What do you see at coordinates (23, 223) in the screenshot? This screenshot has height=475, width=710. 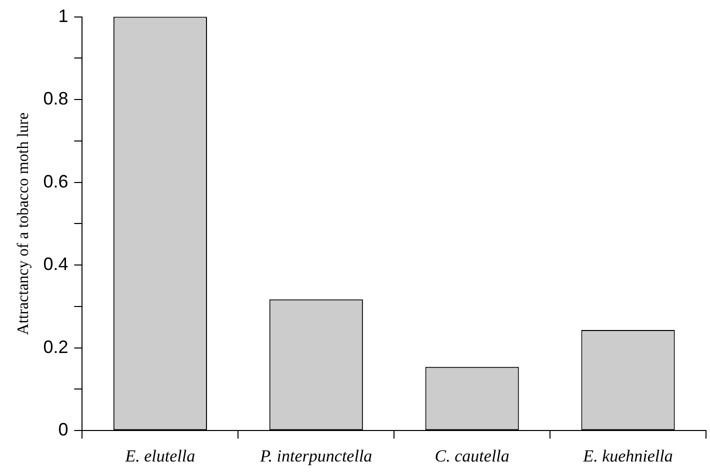 I see `y-axis-title: Attractancy of a tobacco moth lure` at bounding box center [23, 223].